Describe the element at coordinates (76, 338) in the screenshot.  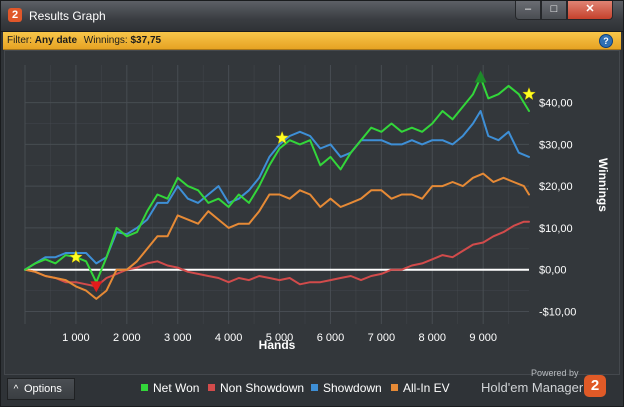
I see `x-tick-label: 1 000` at that location.